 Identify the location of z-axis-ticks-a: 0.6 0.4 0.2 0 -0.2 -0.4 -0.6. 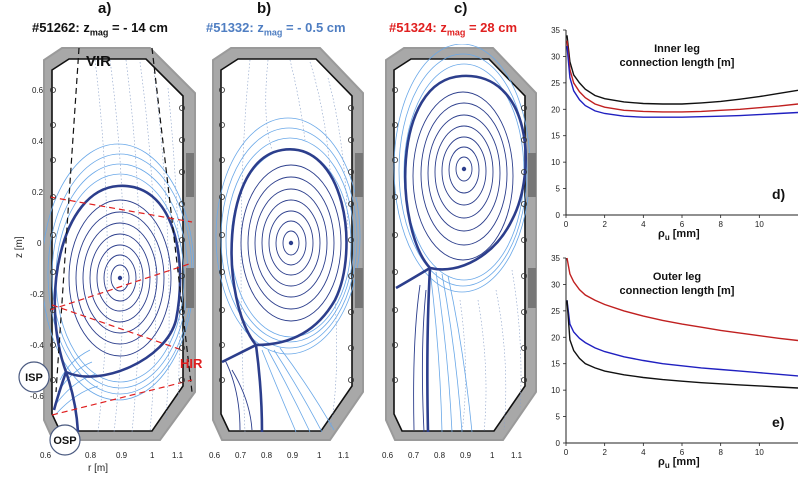
(37, 243).